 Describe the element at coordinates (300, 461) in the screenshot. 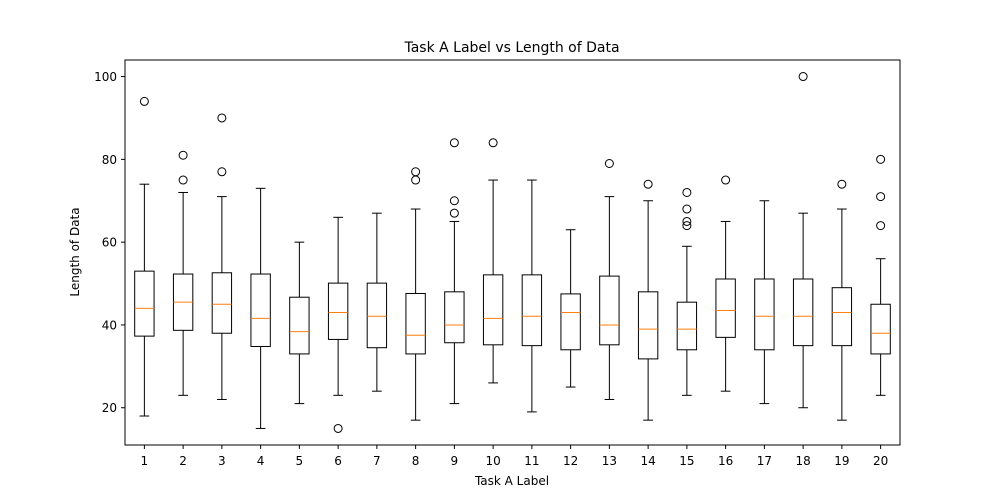

I see `x-tick-label: 5` at that location.